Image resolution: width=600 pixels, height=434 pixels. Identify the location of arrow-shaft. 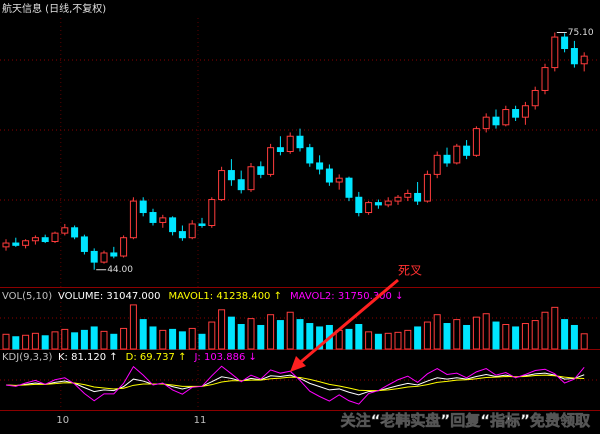
(347, 323).